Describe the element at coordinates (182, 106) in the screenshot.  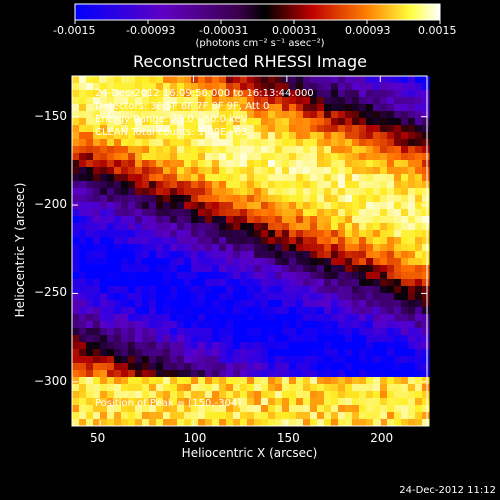
I see `detectors-annotation: Detectors: 3F 5F 6F 7F 8F 9F, Att 0` at that location.